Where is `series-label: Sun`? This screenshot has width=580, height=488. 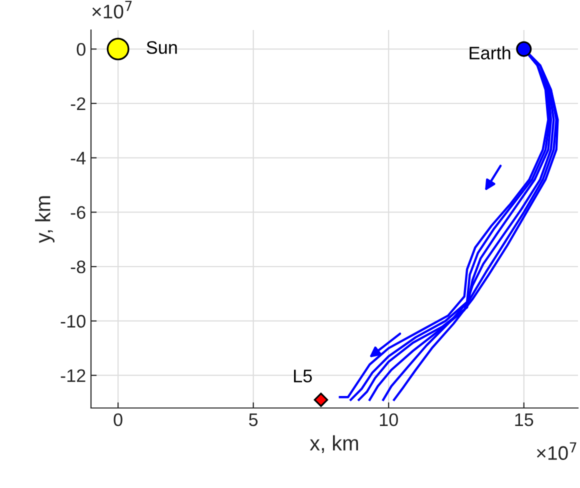 series-label: Sun is located at coordinates (161, 47).